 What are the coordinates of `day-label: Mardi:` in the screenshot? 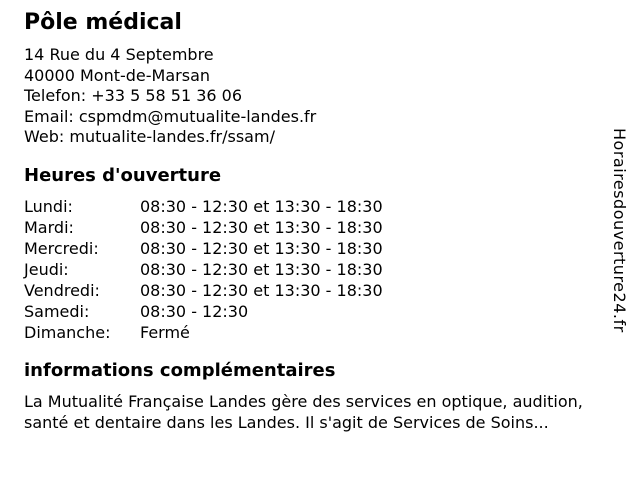 It's located at (49, 227).